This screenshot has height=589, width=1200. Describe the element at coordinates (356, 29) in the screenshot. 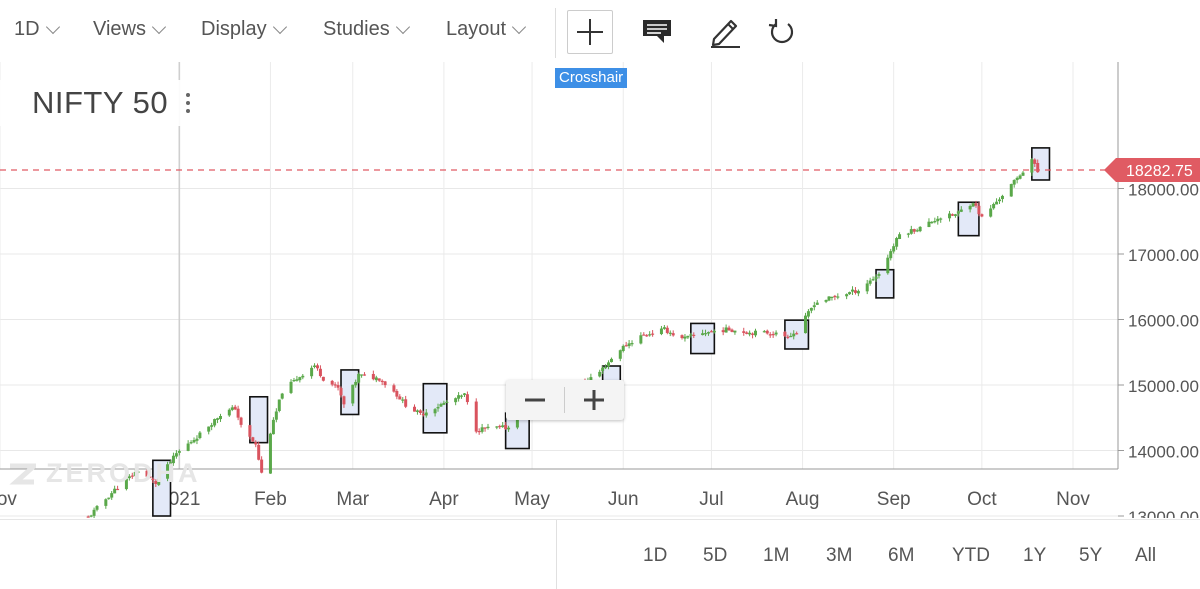

I see `studies-label: Studies` at that location.